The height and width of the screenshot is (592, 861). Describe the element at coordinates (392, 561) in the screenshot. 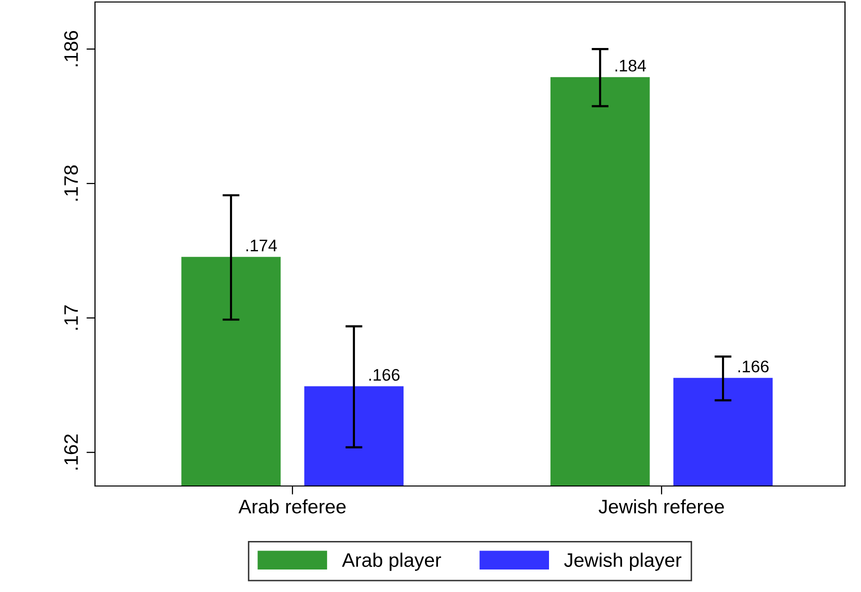

I see `legend-label: Arab player` at that location.